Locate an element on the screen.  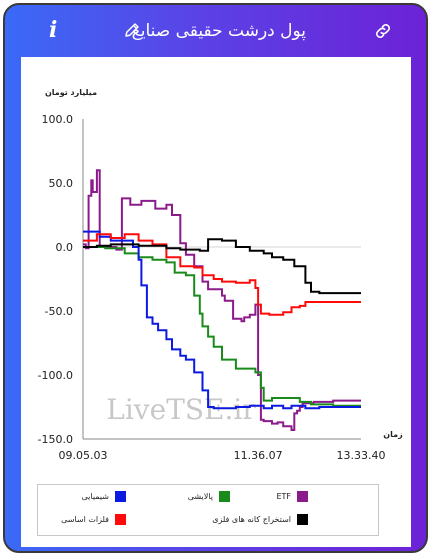
legend-item-metals: فلزات اساسی is located at coordinates (93, 519).